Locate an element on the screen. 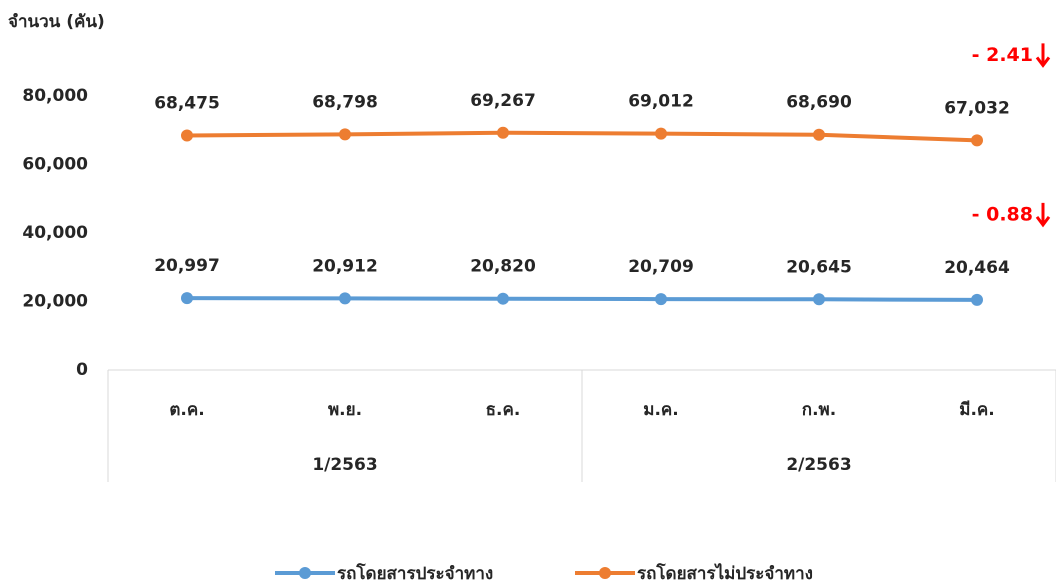 This screenshot has width=1056, height=587. data-label: 68,690 is located at coordinates (819, 103).